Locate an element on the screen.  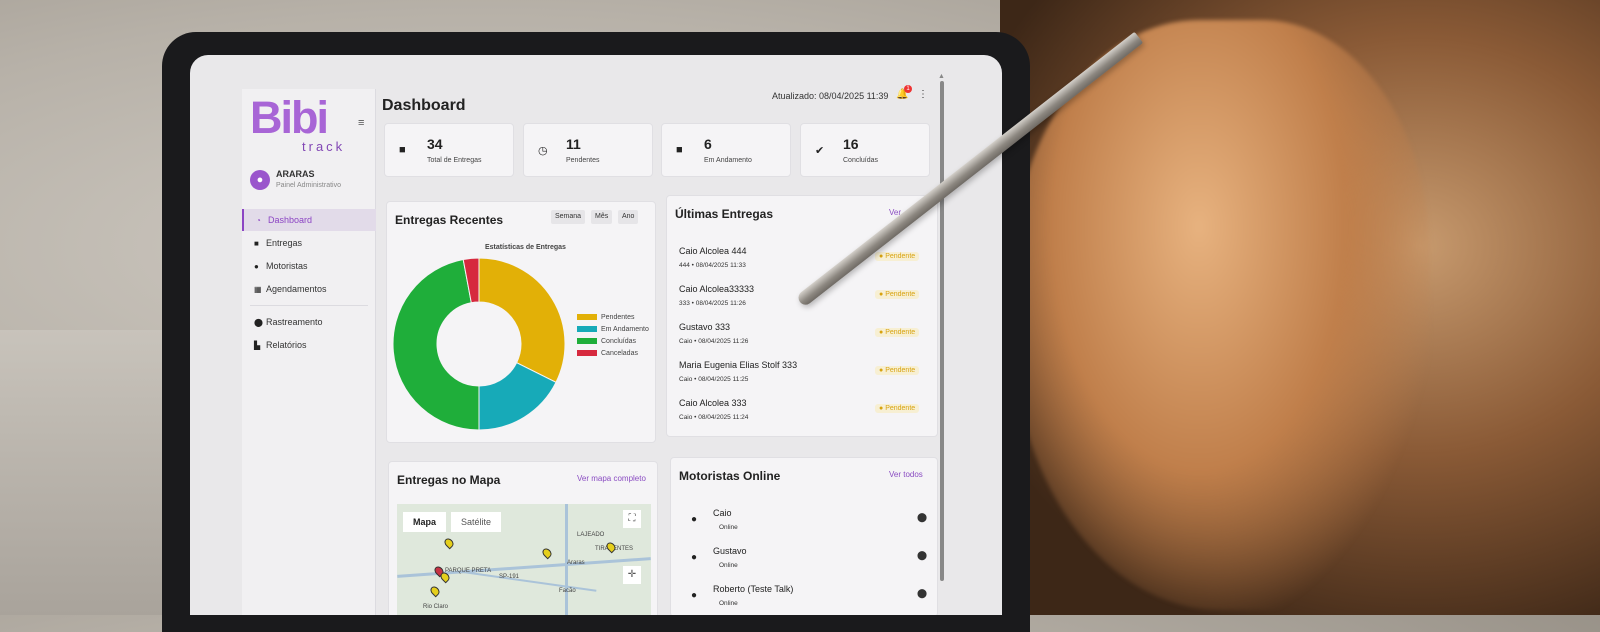
stat-value: 16 is located at coordinates (851, 144).